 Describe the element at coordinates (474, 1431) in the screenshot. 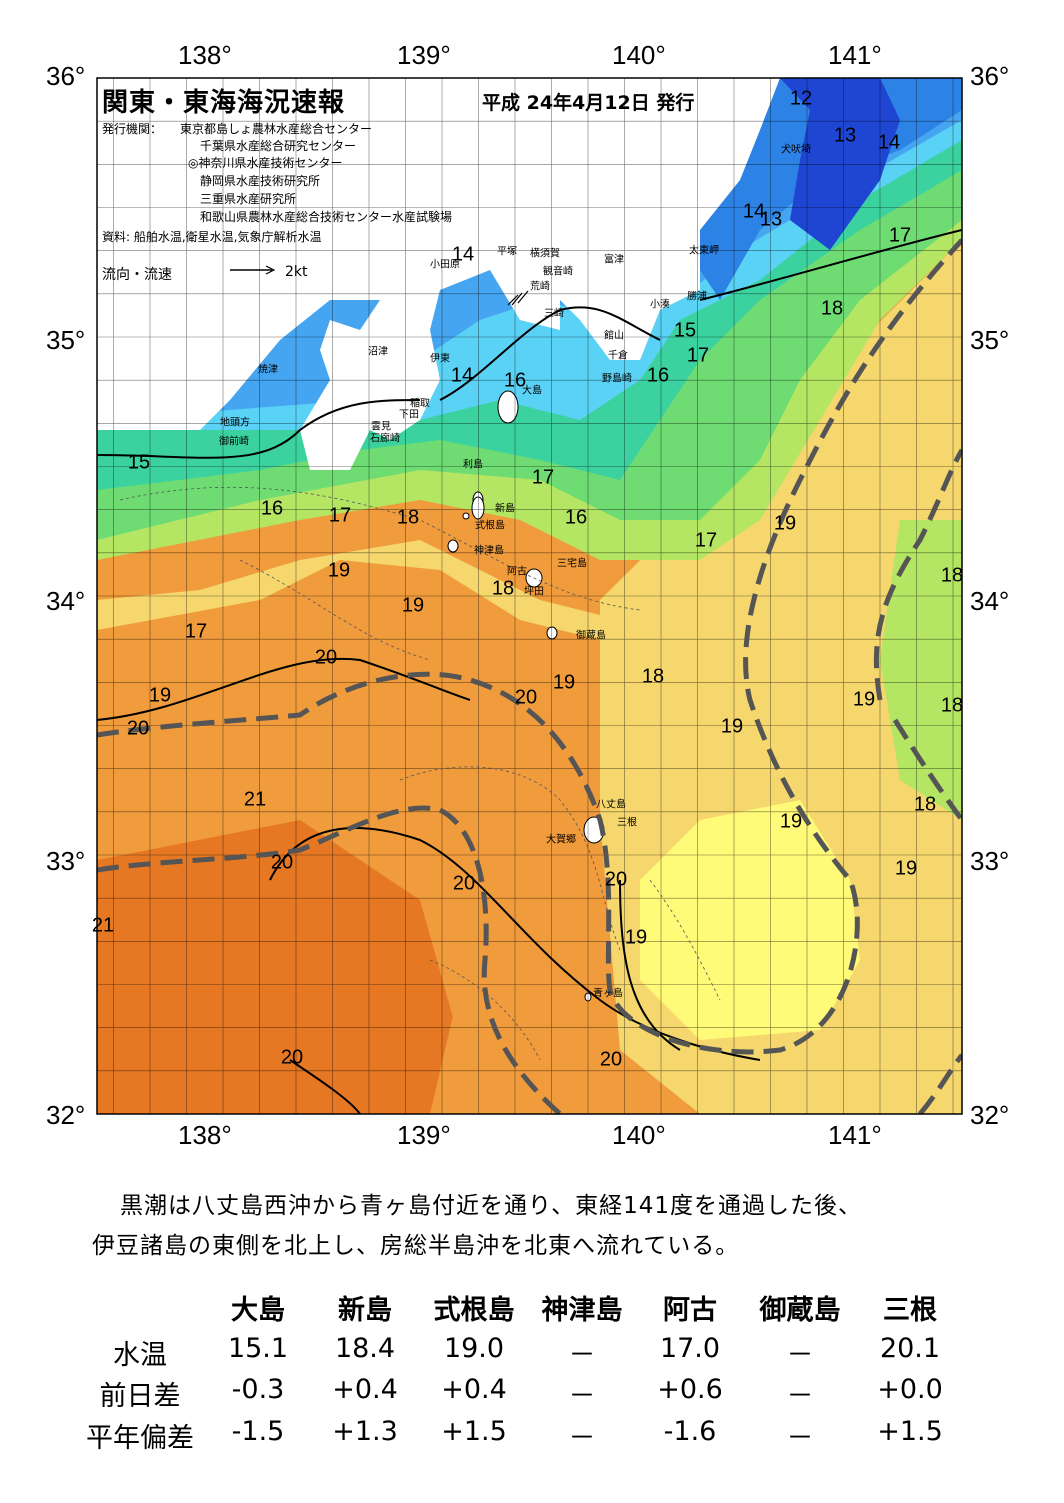

I see `table-cell: +1.5` at that location.